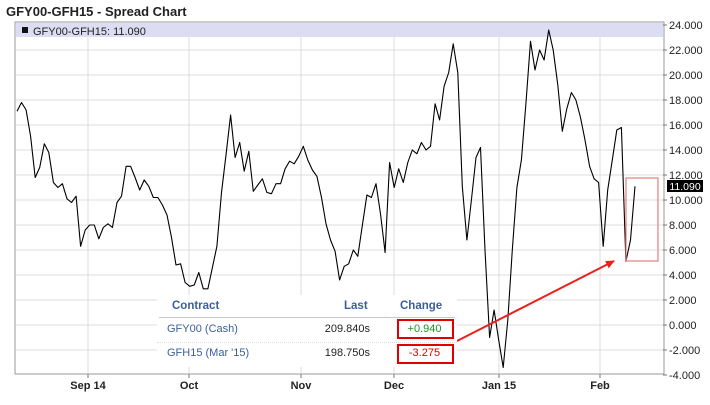 The width and height of the screenshot is (710, 405). I want to click on y-tick-label: 12.000, so click(686, 176).